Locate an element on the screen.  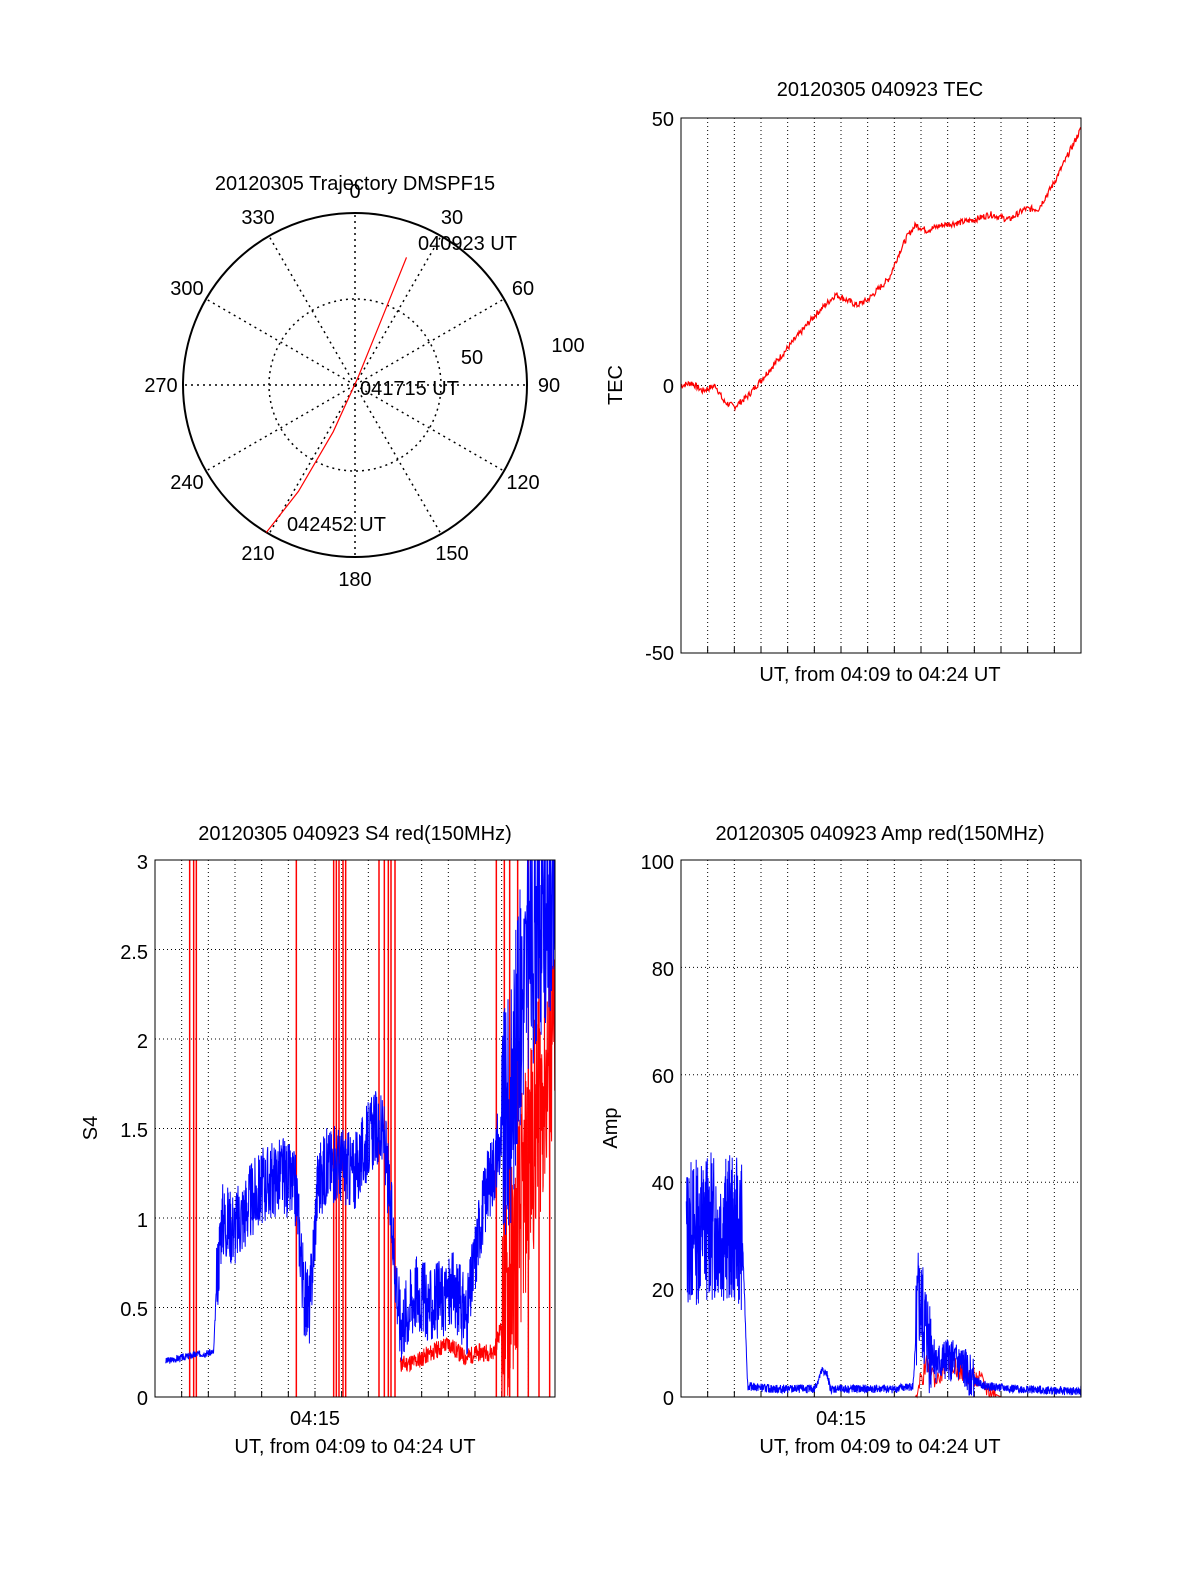
chart-title: 20120305 Trajectory DMSPF15 is located at coordinates (355, 184).